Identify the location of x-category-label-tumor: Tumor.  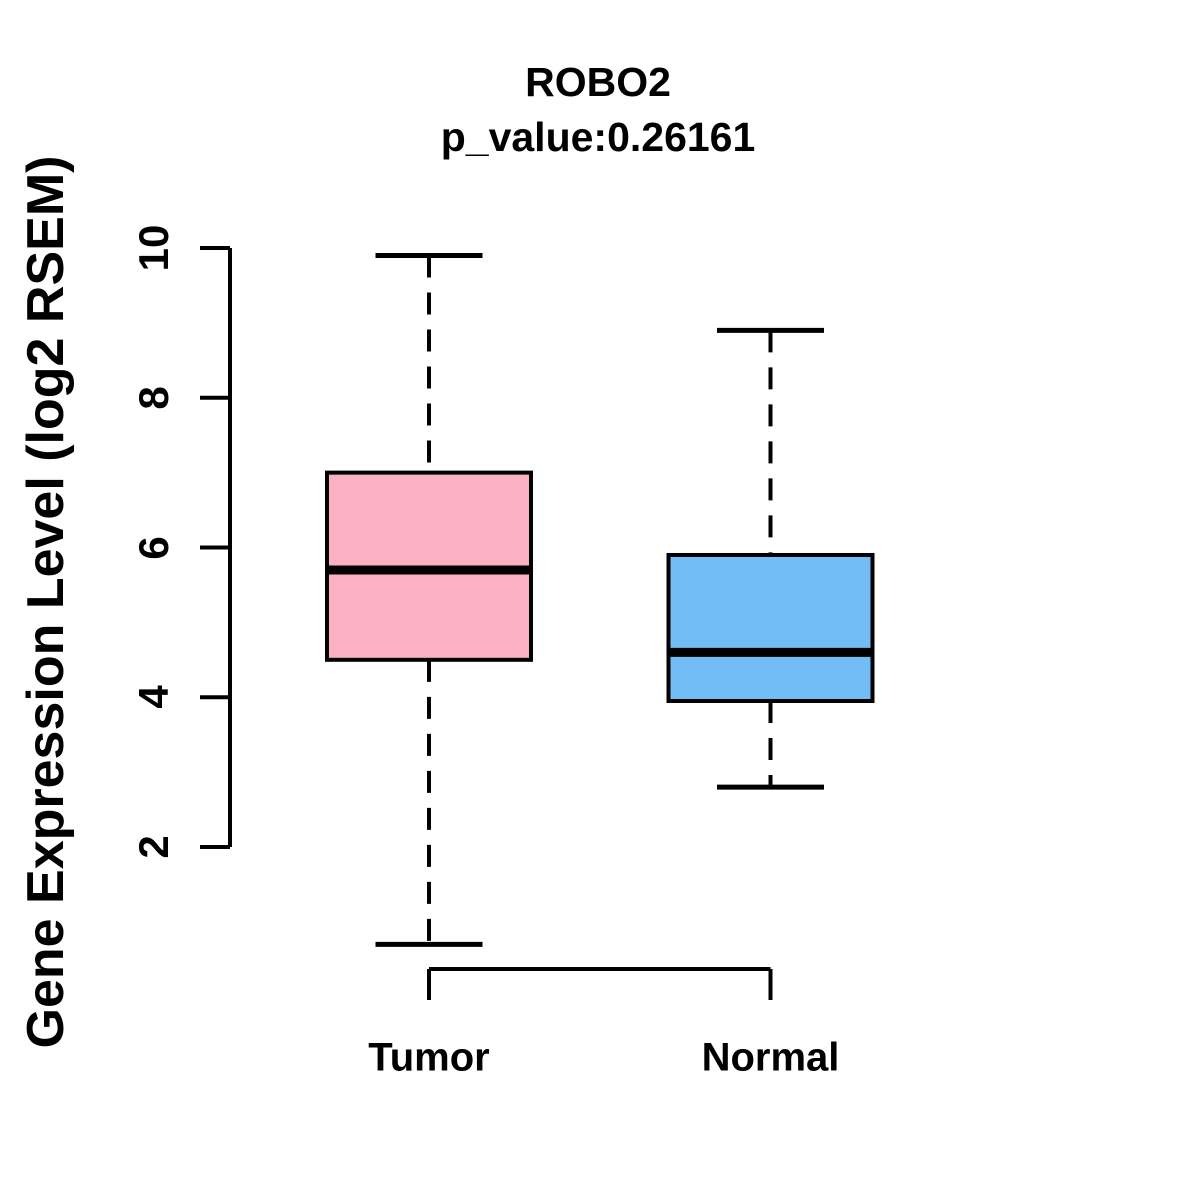
(429, 1057).